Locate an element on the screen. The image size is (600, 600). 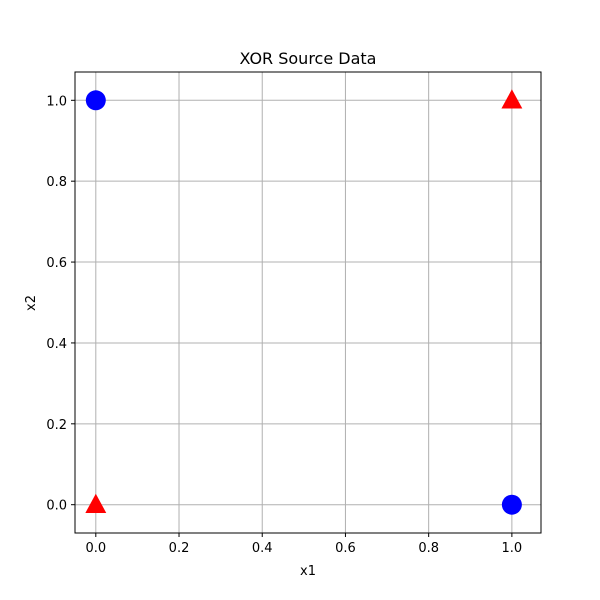
chart-title: XOR Source Data is located at coordinates (308, 58).